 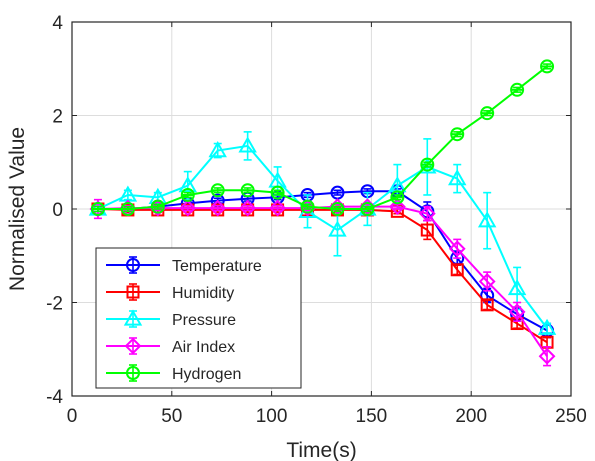 What do you see at coordinates (372, 416) in the screenshot?
I see `x-tick-label: 150` at bounding box center [372, 416].